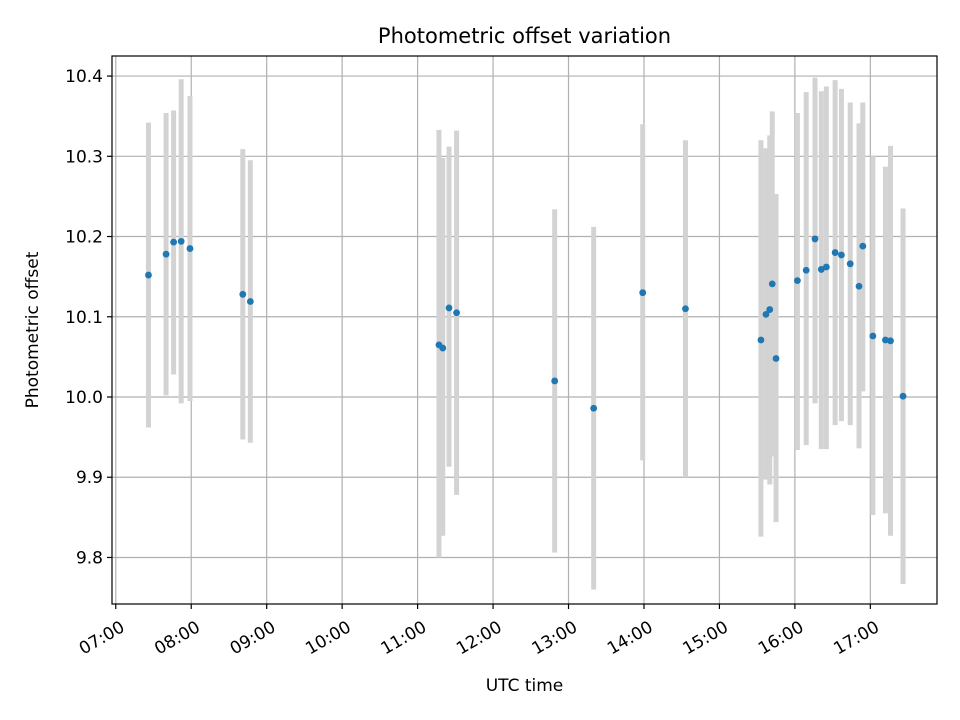 This screenshot has height=720, width=960. I want to click on x-tick-label: 12:00, so click(479, 638).